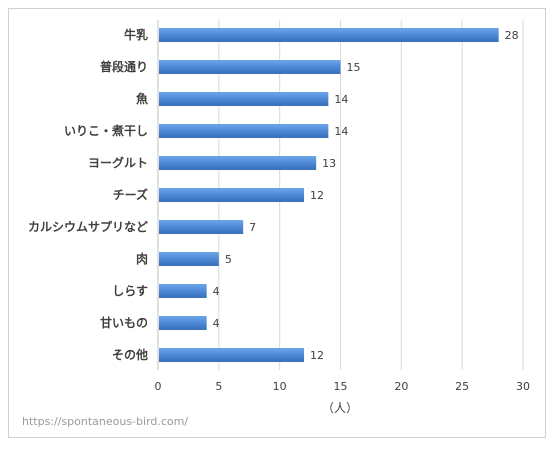  What do you see at coordinates (88, 226) in the screenshot?
I see `category-label: カルシウムサプリなど` at bounding box center [88, 226].